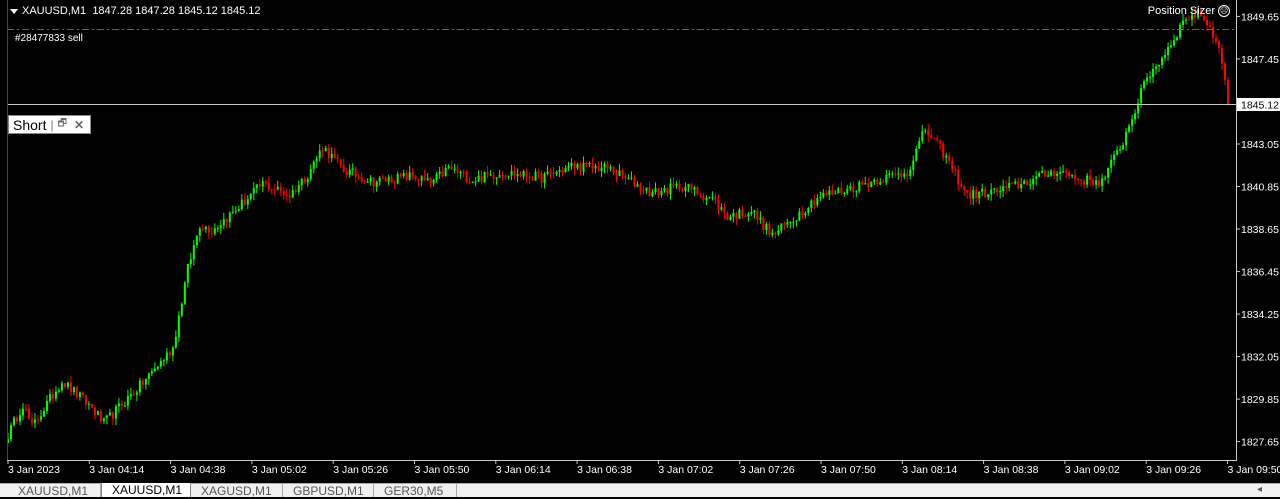  I want to click on close-icon: ✕, so click(79, 125).